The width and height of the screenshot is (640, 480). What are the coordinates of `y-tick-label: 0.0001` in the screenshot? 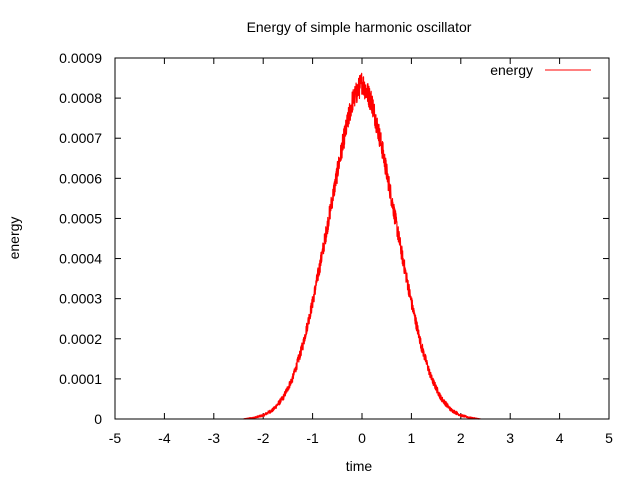 It's located at (80, 379).